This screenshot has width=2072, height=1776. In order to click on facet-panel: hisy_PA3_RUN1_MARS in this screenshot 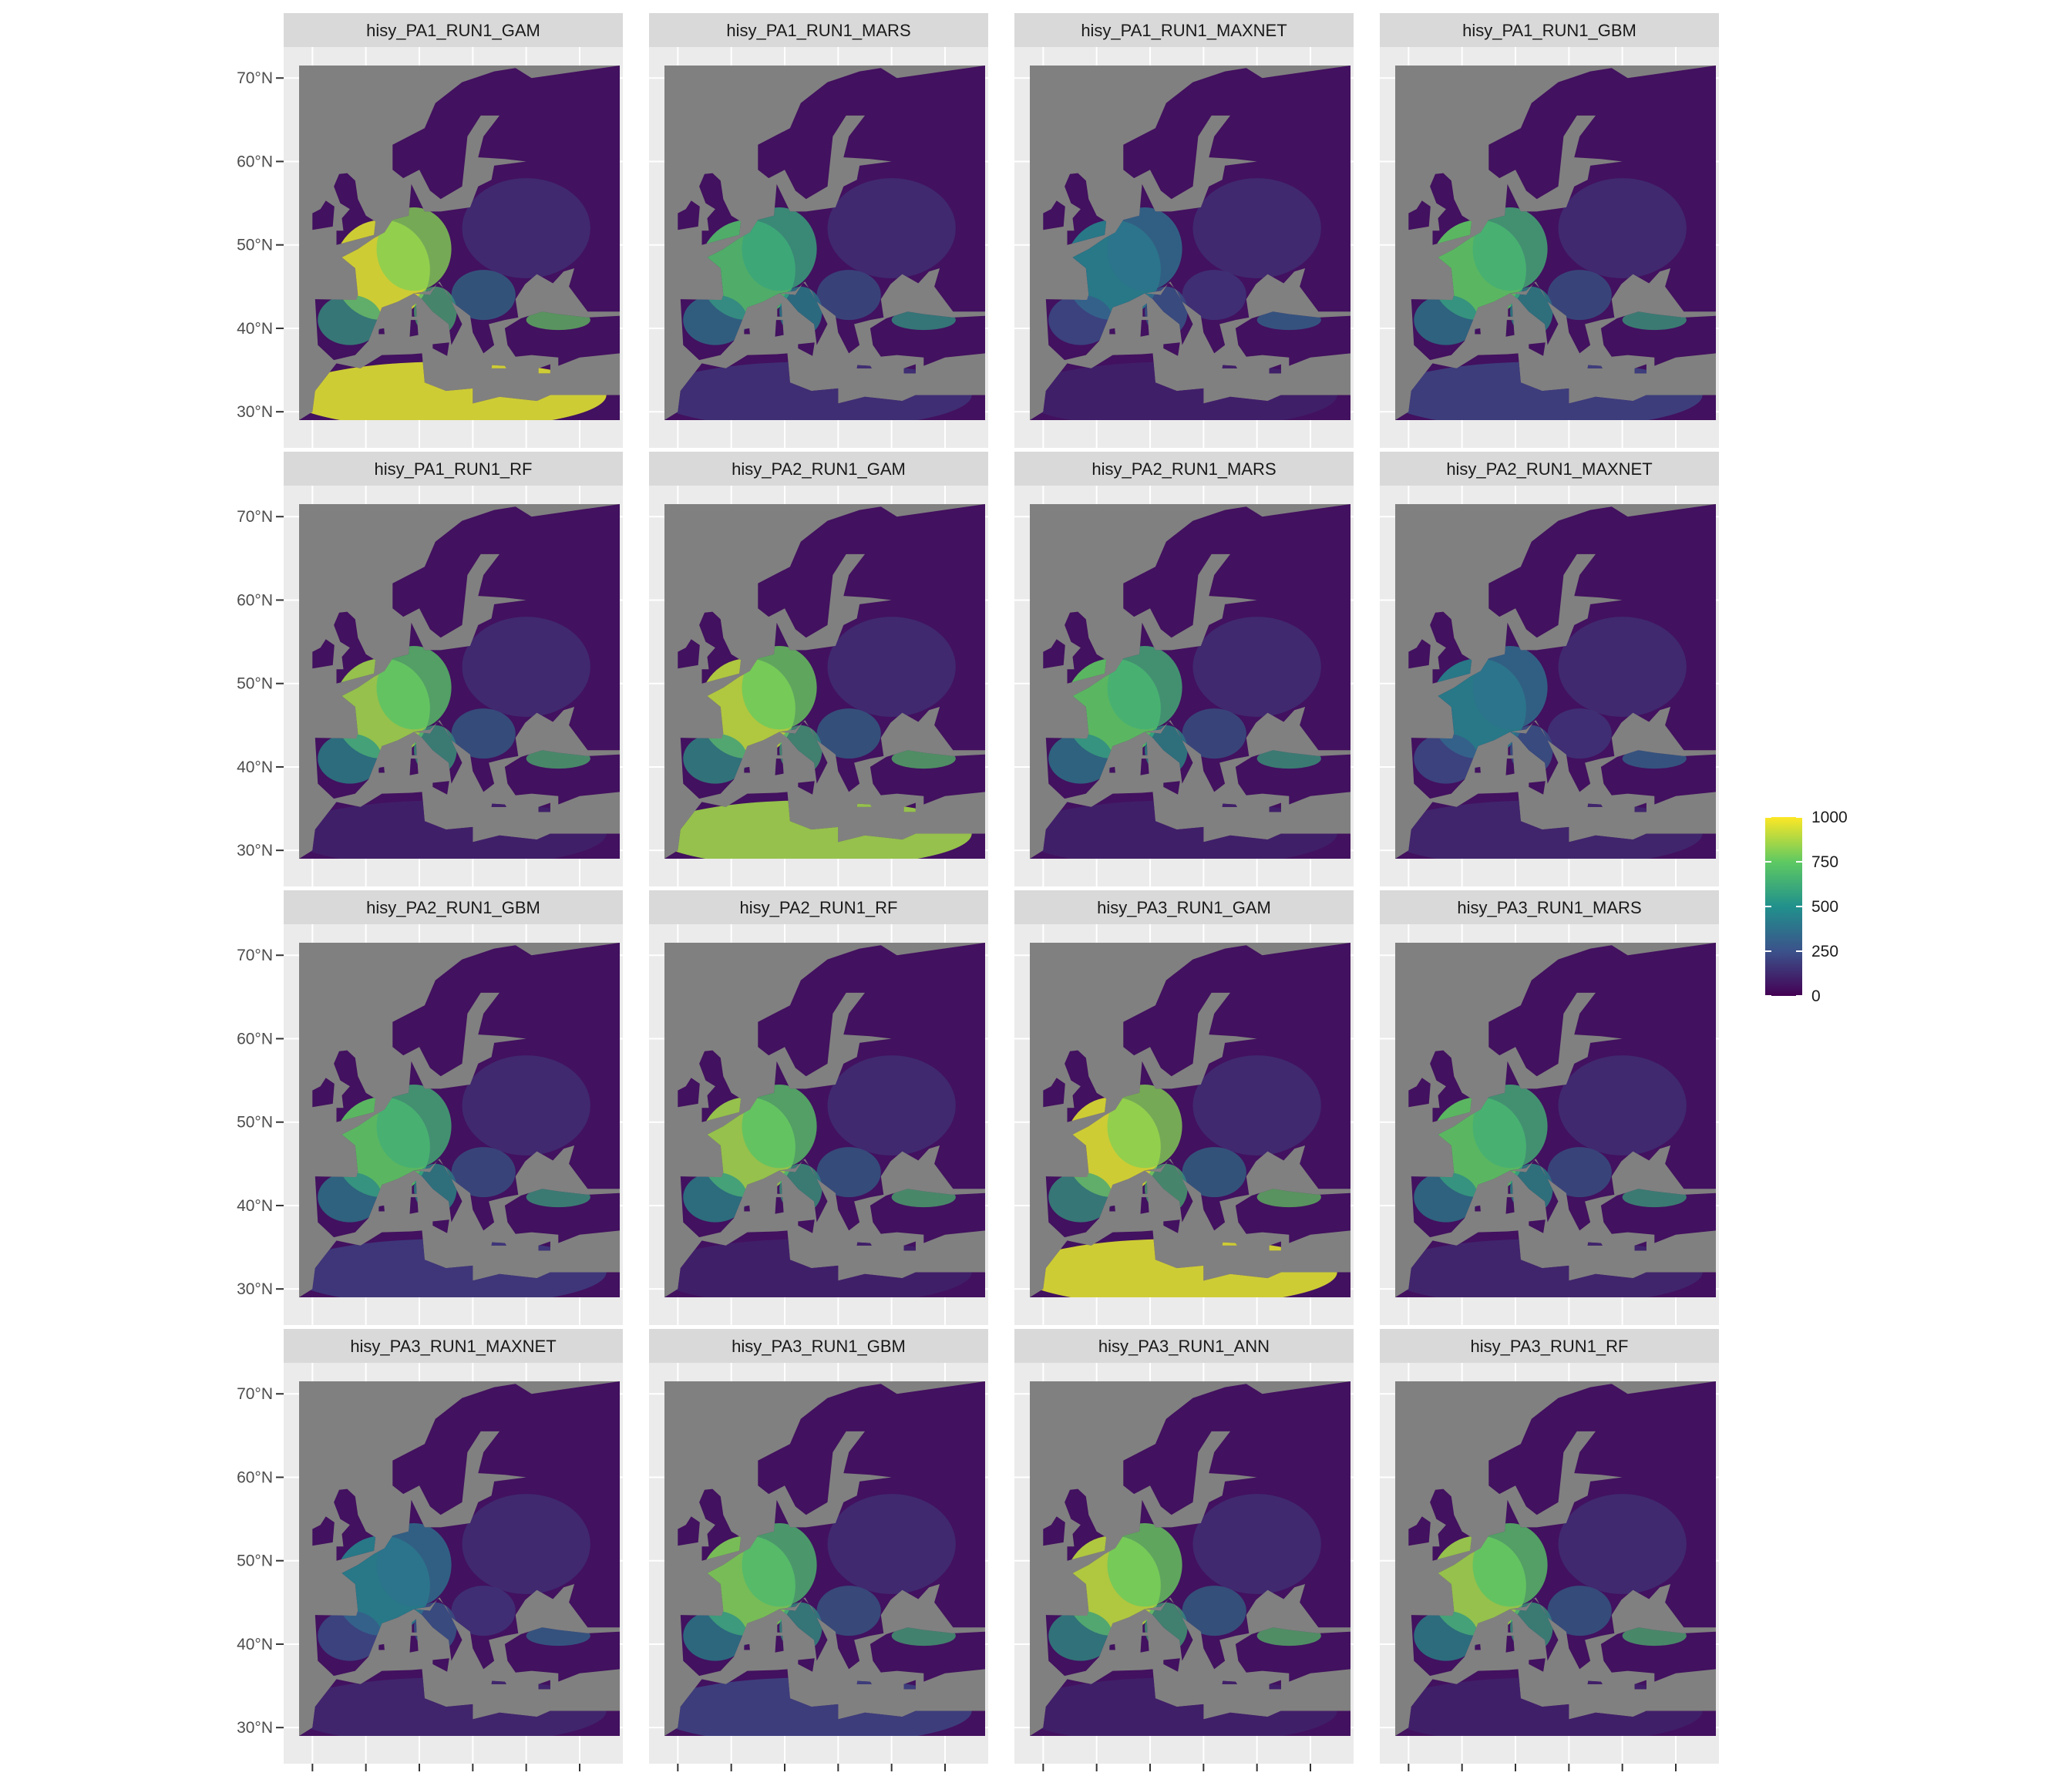, I will do `click(1550, 1108)`.